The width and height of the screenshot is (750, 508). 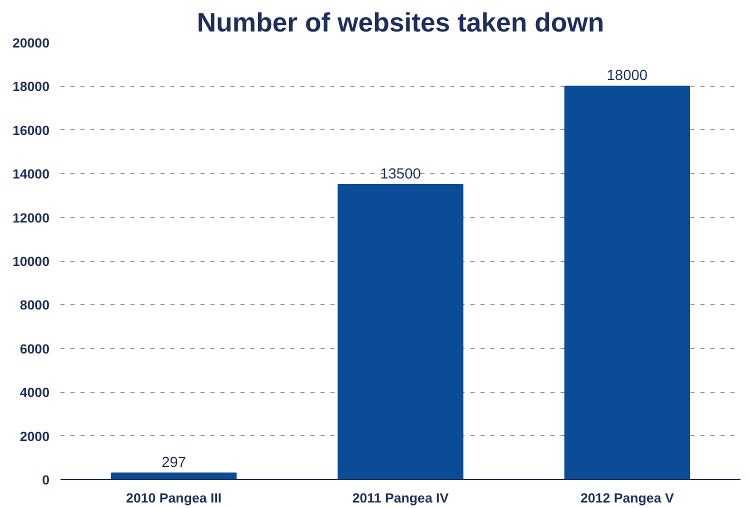 What do you see at coordinates (35, 392) in the screenshot?
I see `y-tick-label: 4000` at bounding box center [35, 392].